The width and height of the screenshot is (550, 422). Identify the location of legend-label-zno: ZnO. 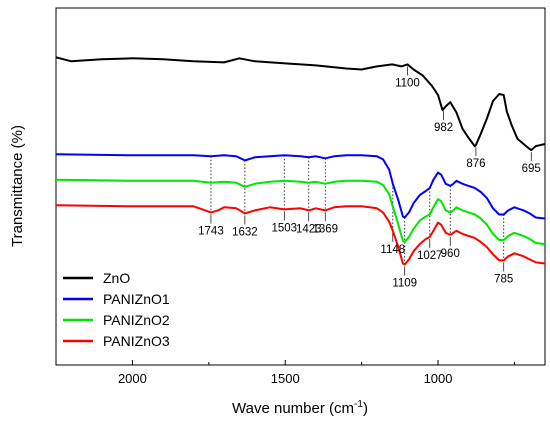
(116, 278).